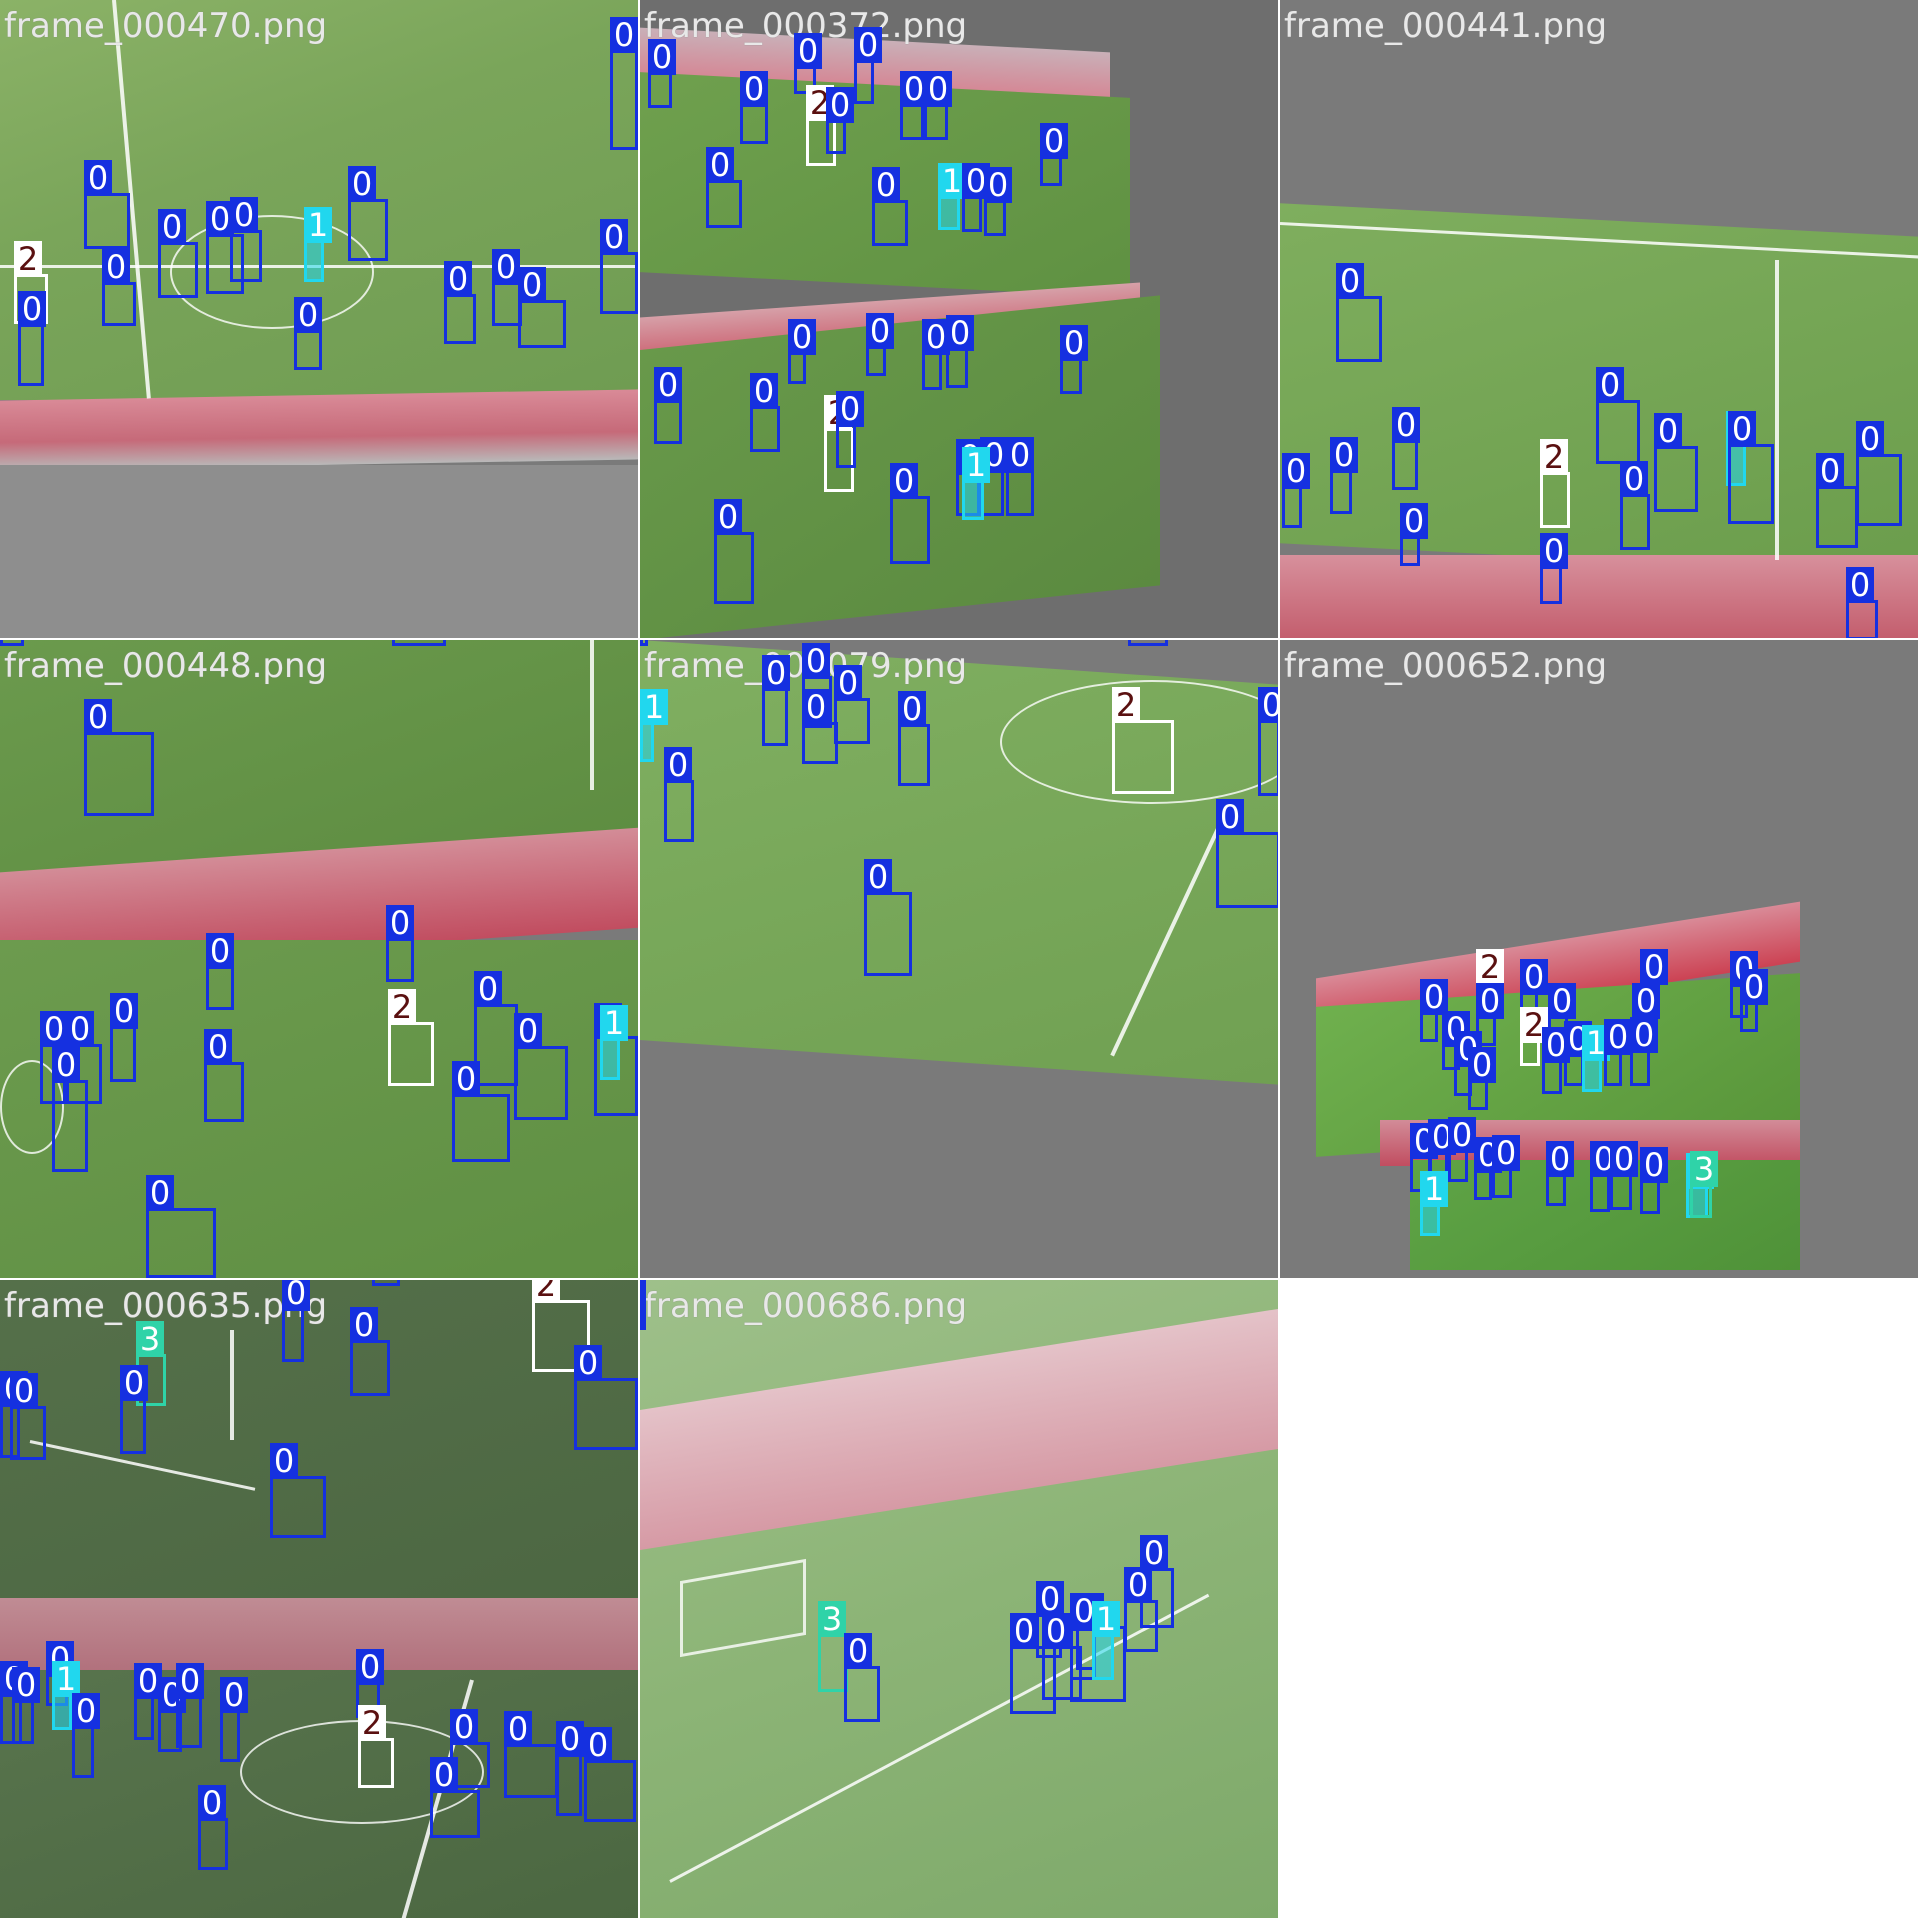 The height and width of the screenshot is (1920, 1920). I want to click on frame-filename: frame_000686.png, so click(806, 1306).